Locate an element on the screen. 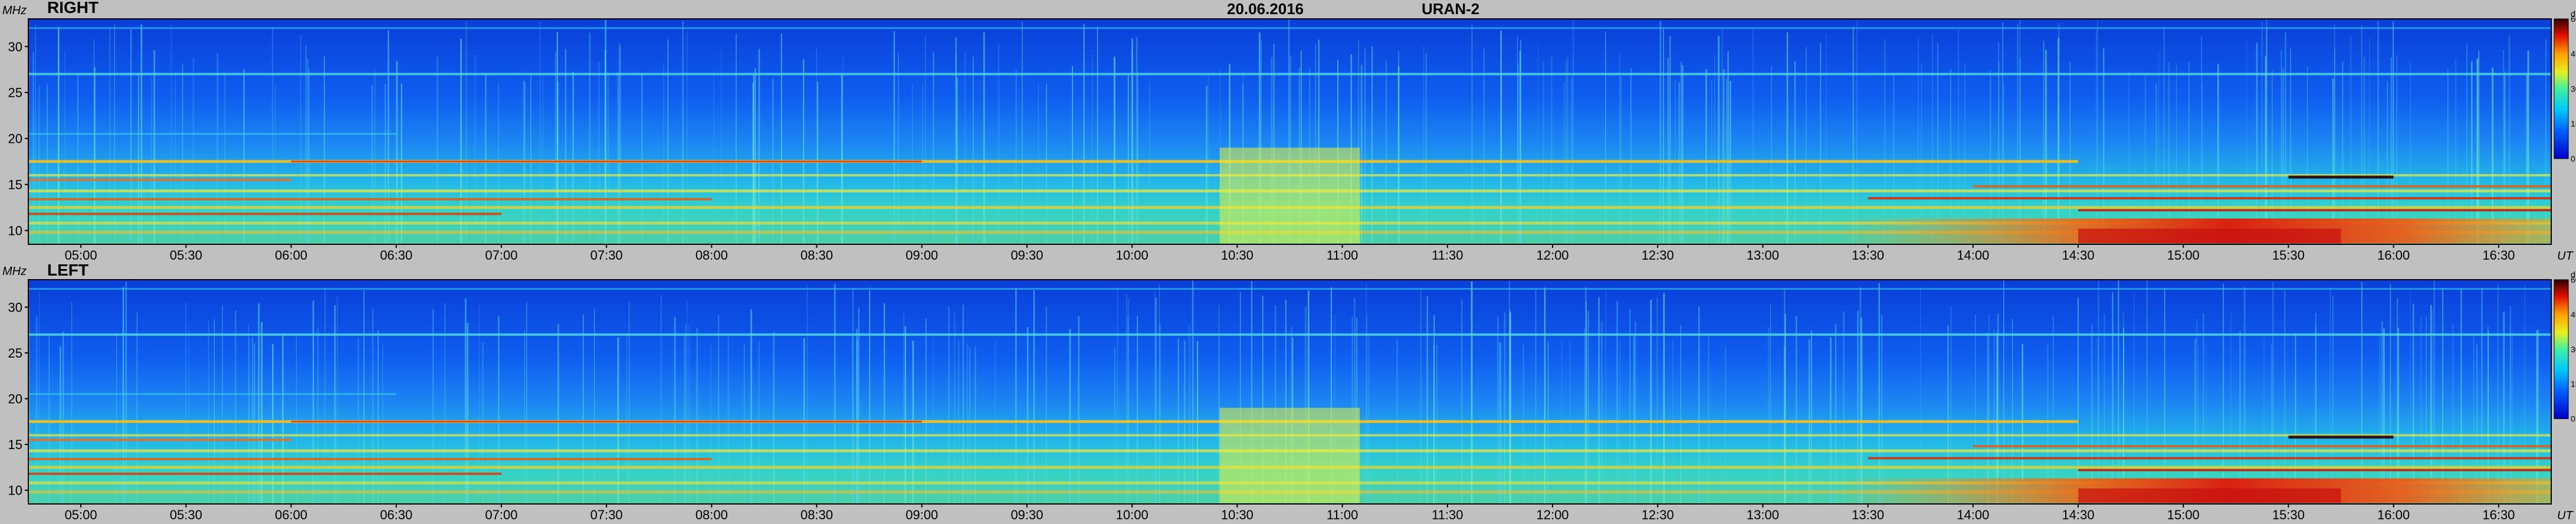  panel-title: LEFT is located at coordinates (67, 270).